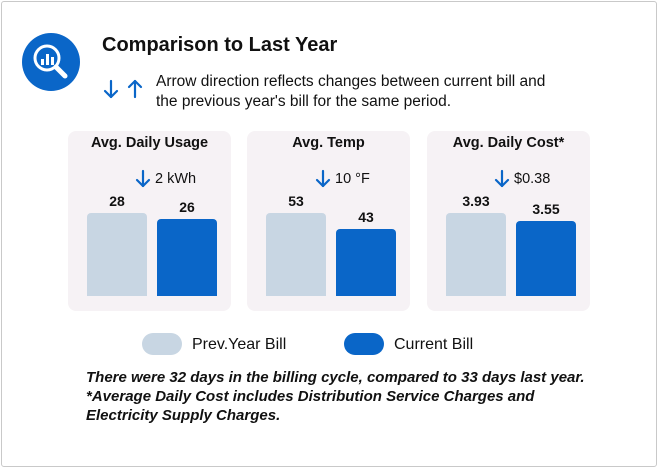 The image size is (660, 470). I want to click on avg-temp-title: Avg. Temp, so click(328, 143).